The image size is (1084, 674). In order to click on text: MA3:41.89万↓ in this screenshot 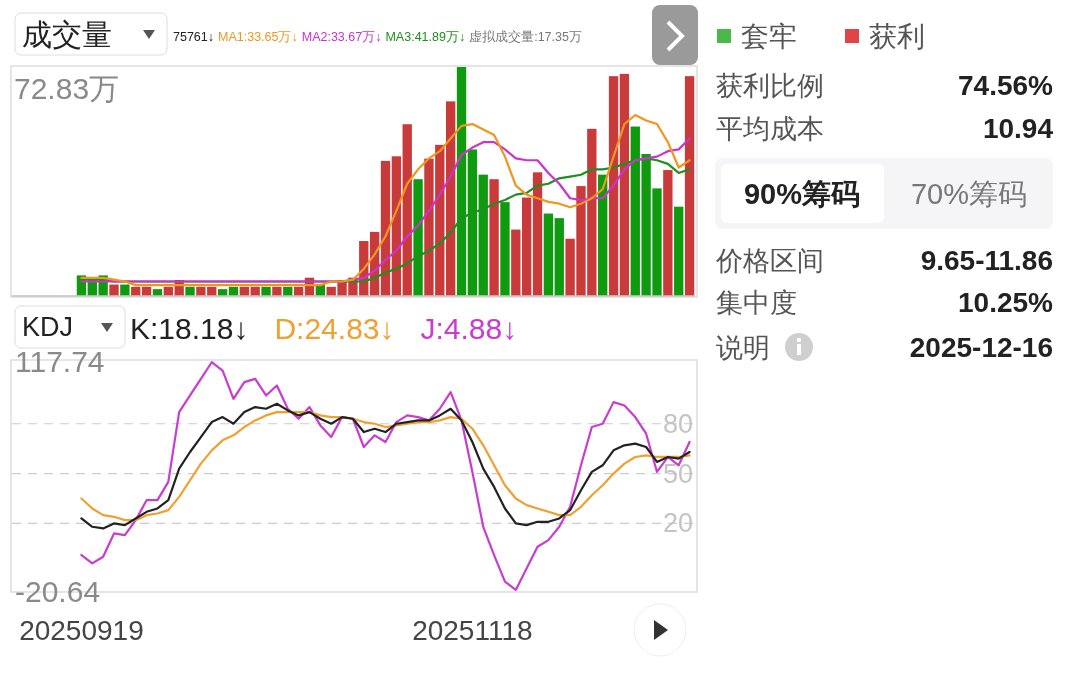, I will do `click(425, 37)`.